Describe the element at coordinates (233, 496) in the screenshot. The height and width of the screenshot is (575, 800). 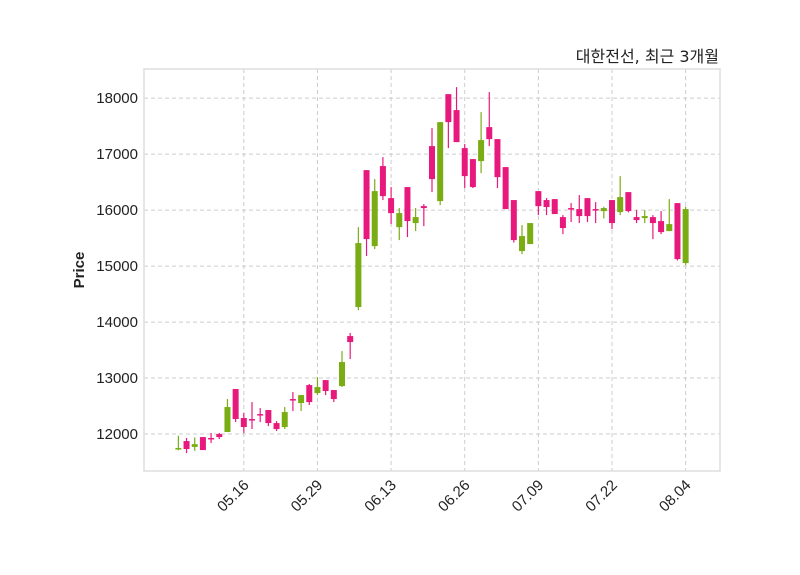
I see `x-tick-label: 05.16` at that location.